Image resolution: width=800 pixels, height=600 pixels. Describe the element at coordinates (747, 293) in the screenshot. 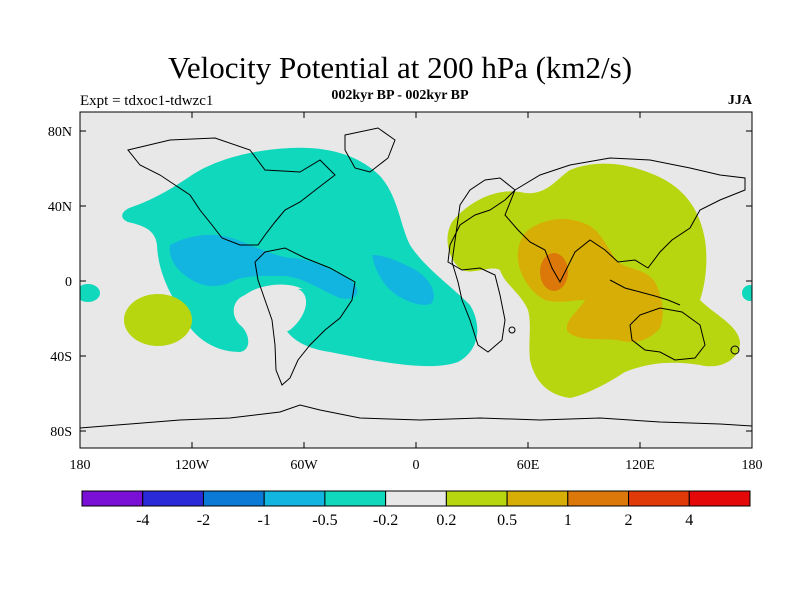

I see `negative-patch-east` at that location.